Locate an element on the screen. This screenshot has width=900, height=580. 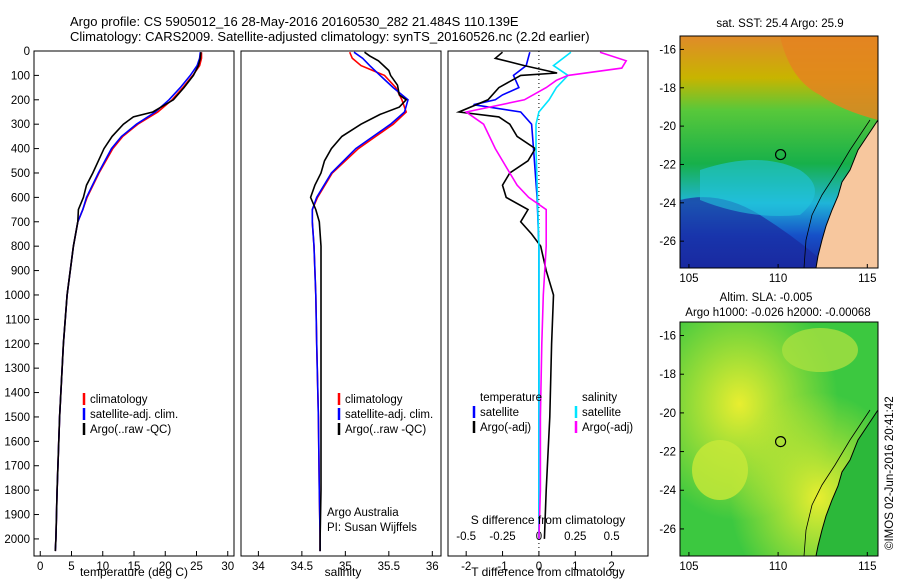
x-tick-label-0-5: 25 is located at coordinates (196, 567).